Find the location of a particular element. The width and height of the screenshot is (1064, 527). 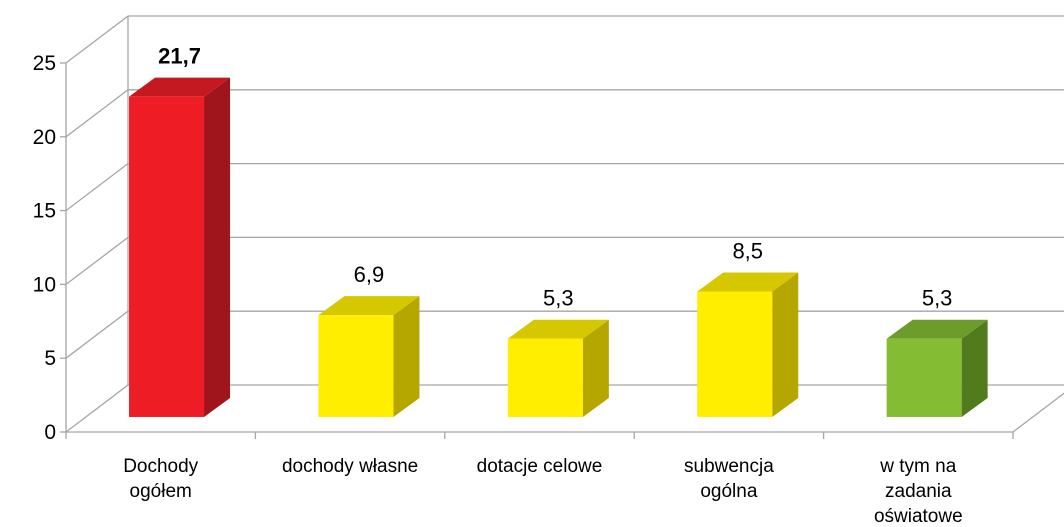

y-tick-label-5: 5 is located at coordinates (50, 358).